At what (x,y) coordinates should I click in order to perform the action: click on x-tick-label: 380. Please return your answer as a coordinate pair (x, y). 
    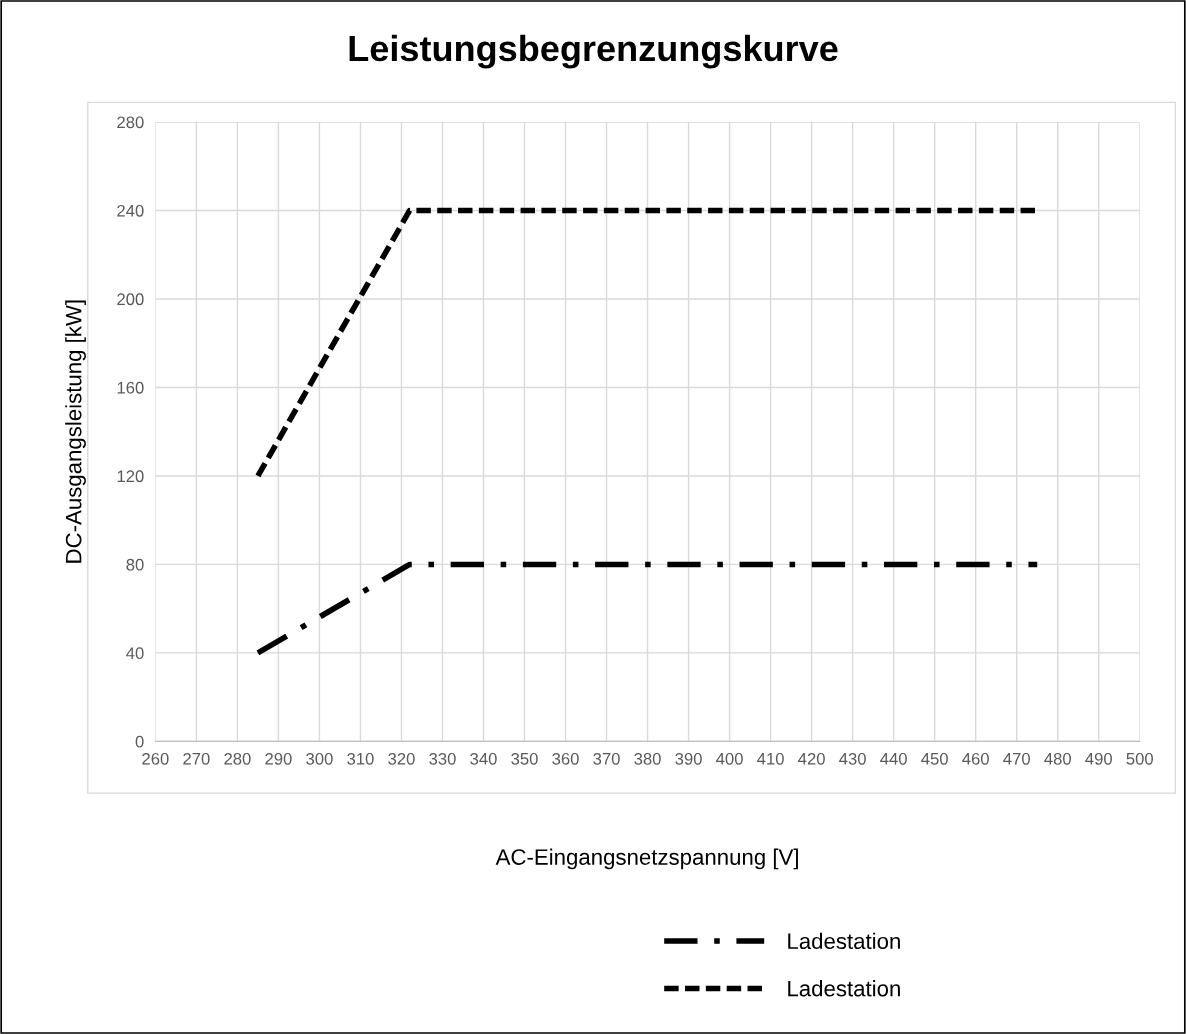
    Looking at the image, I should click on (647, 758).